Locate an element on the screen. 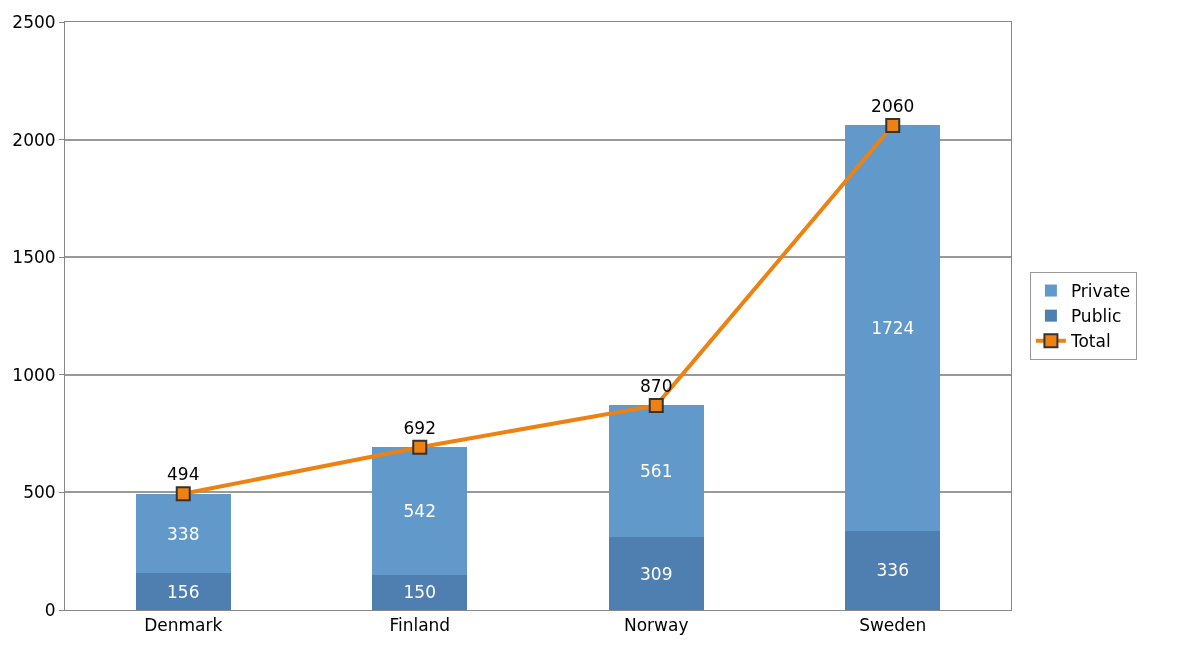  data-label: 150 is located at coordinates (419, 592).